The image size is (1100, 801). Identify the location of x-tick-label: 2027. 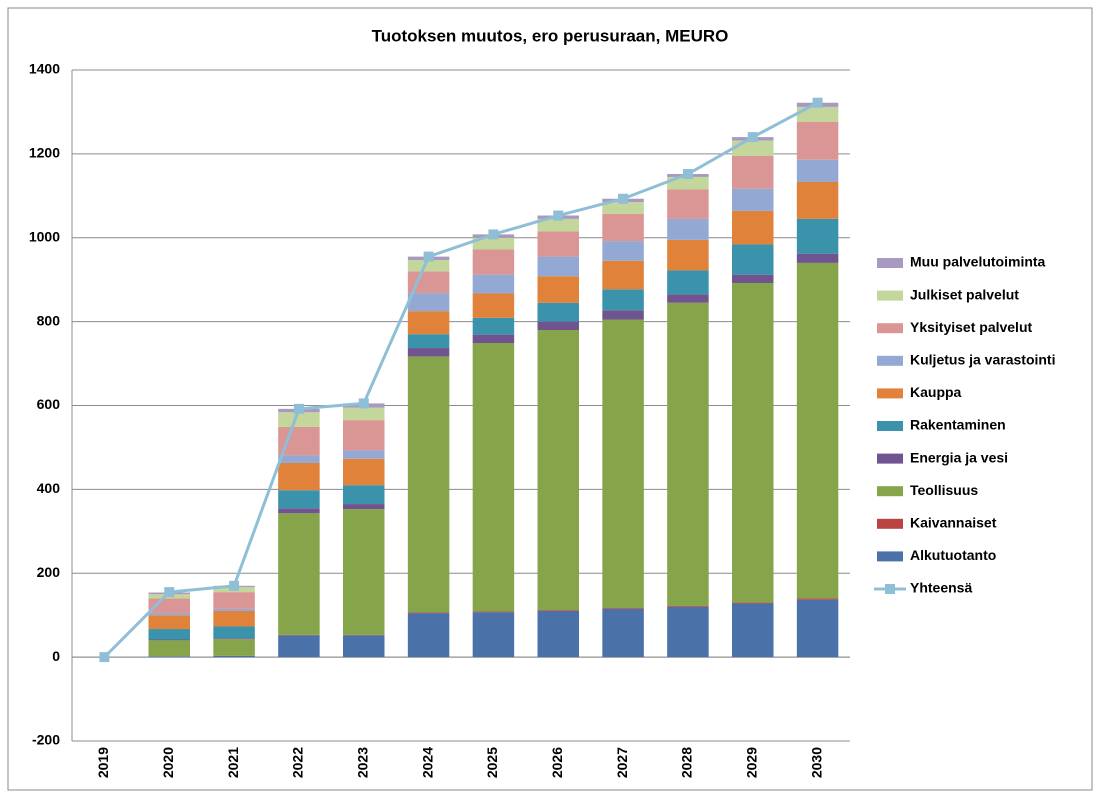
(622, 762).